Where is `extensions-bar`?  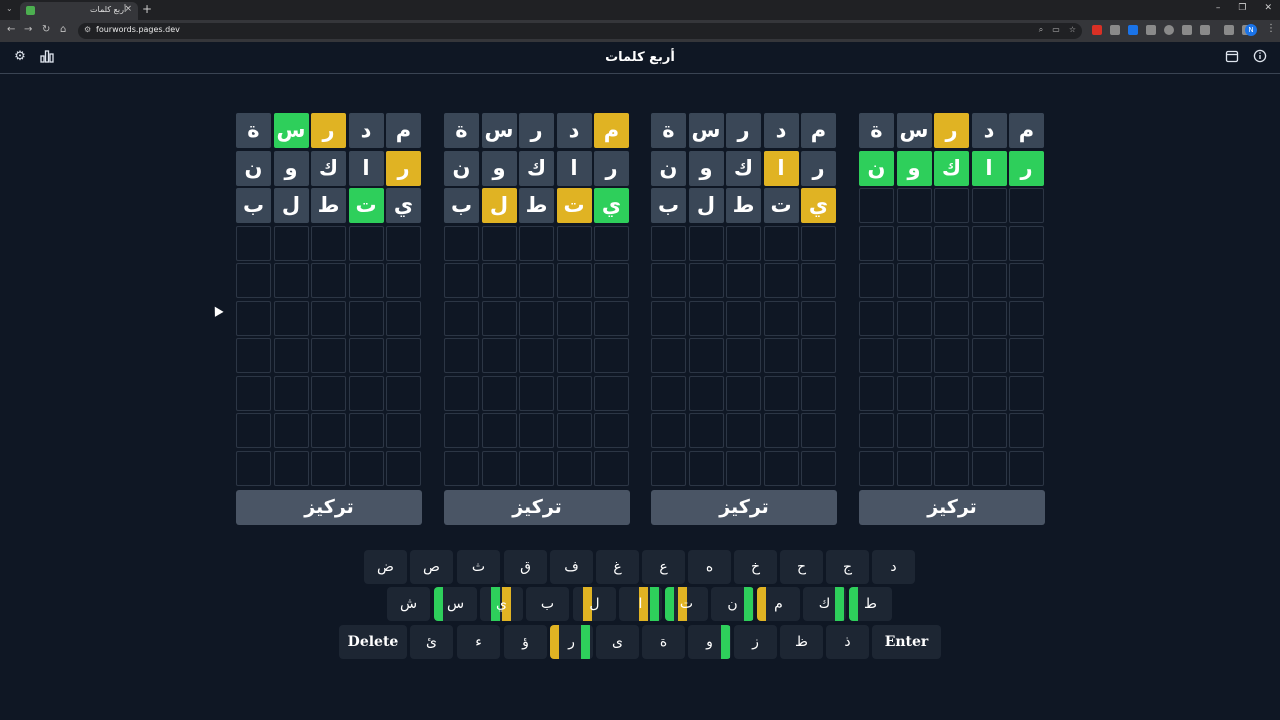
extensions-bar is located at coordinates (1172, 30).